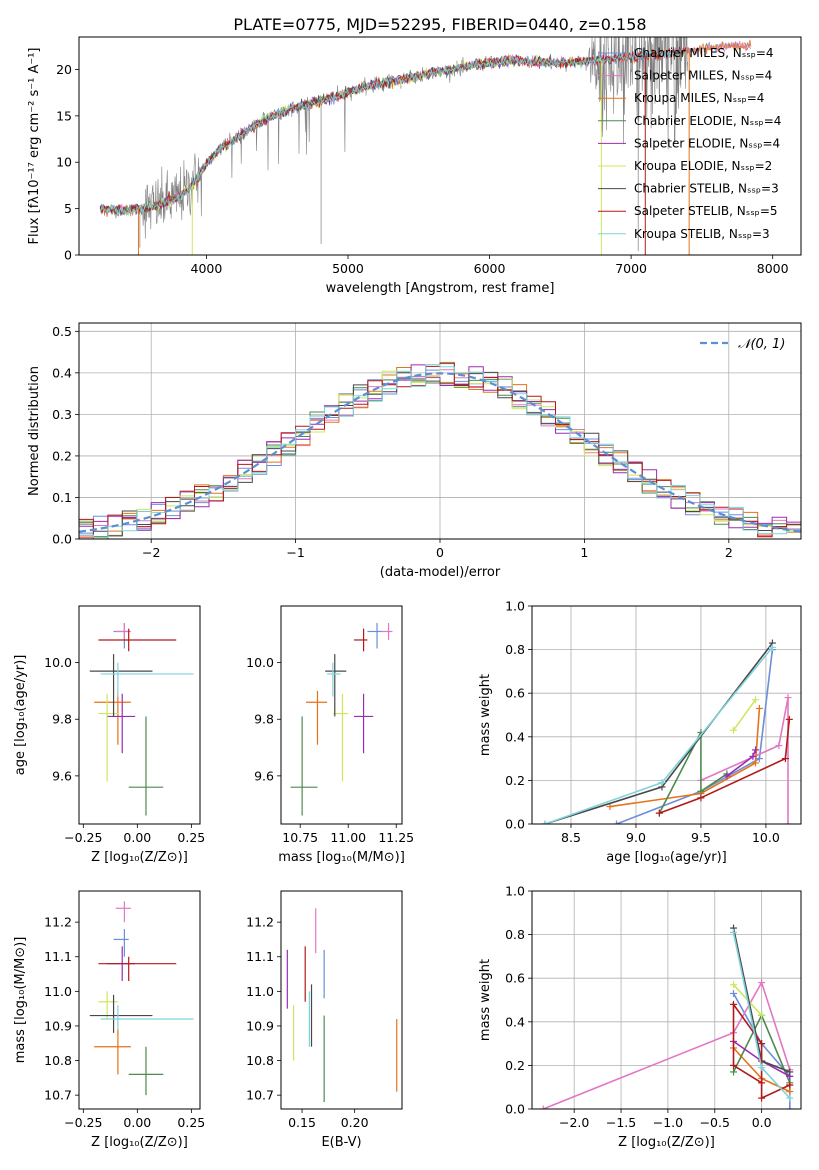 The height and width of the screenshot is (1170, 819). I want to click on age_vs_Z-ytick-label: 9.8, so click(62, 719).